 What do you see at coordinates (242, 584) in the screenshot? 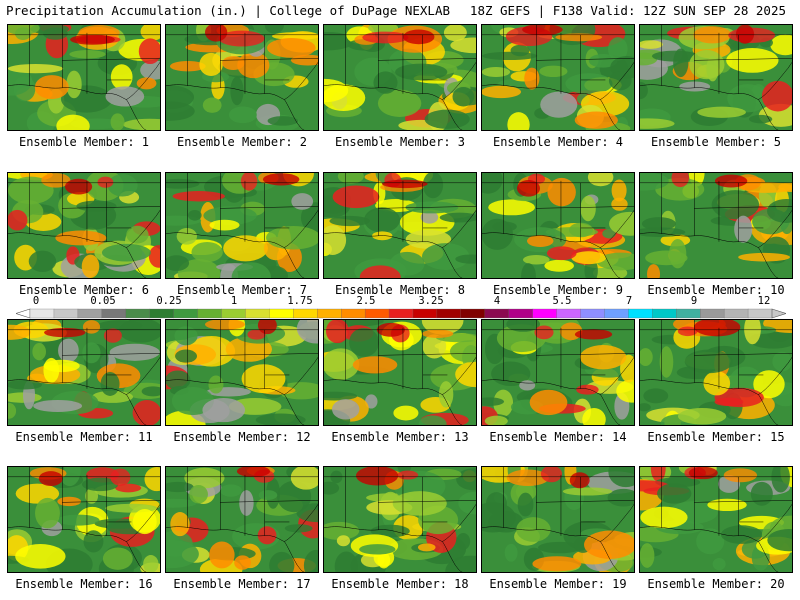
I see `ensemble-member-caption: Ensemble Member: 17` at bounding box center [242, 584].